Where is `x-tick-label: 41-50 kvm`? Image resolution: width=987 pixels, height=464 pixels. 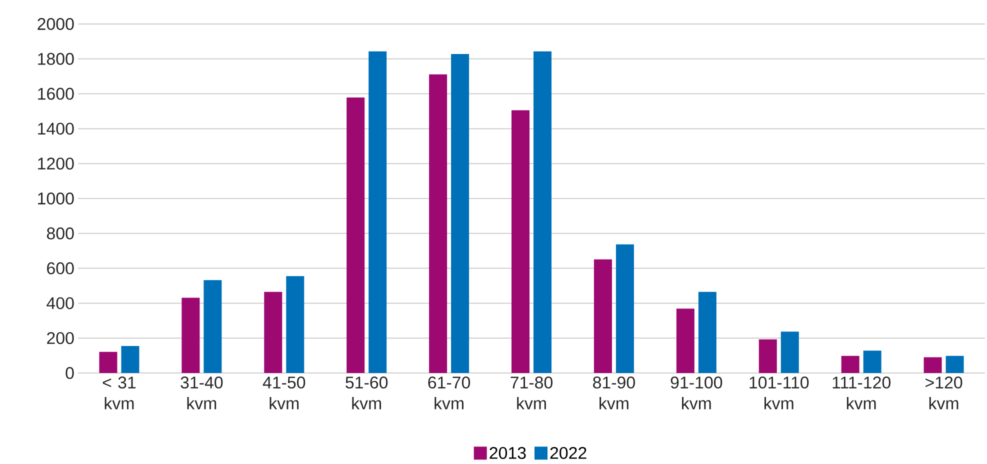
x-tick-label: 41-50 kvm is located at coordinates (284, 393).